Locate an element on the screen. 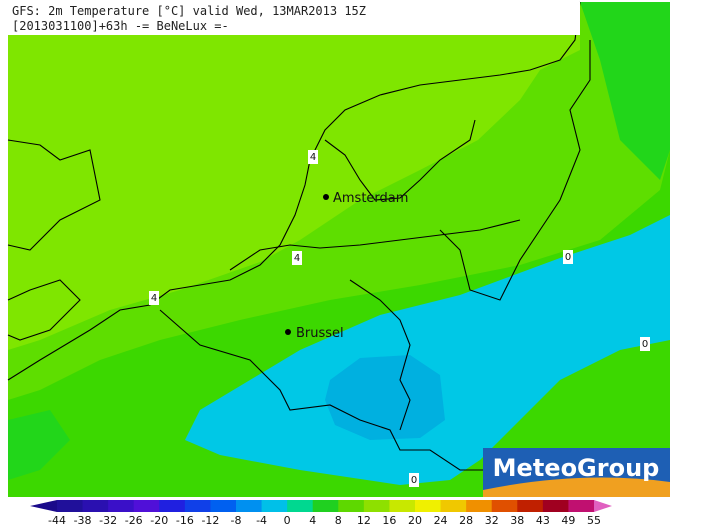  colorbar-label: 43 is located at coordinates (543, 519).